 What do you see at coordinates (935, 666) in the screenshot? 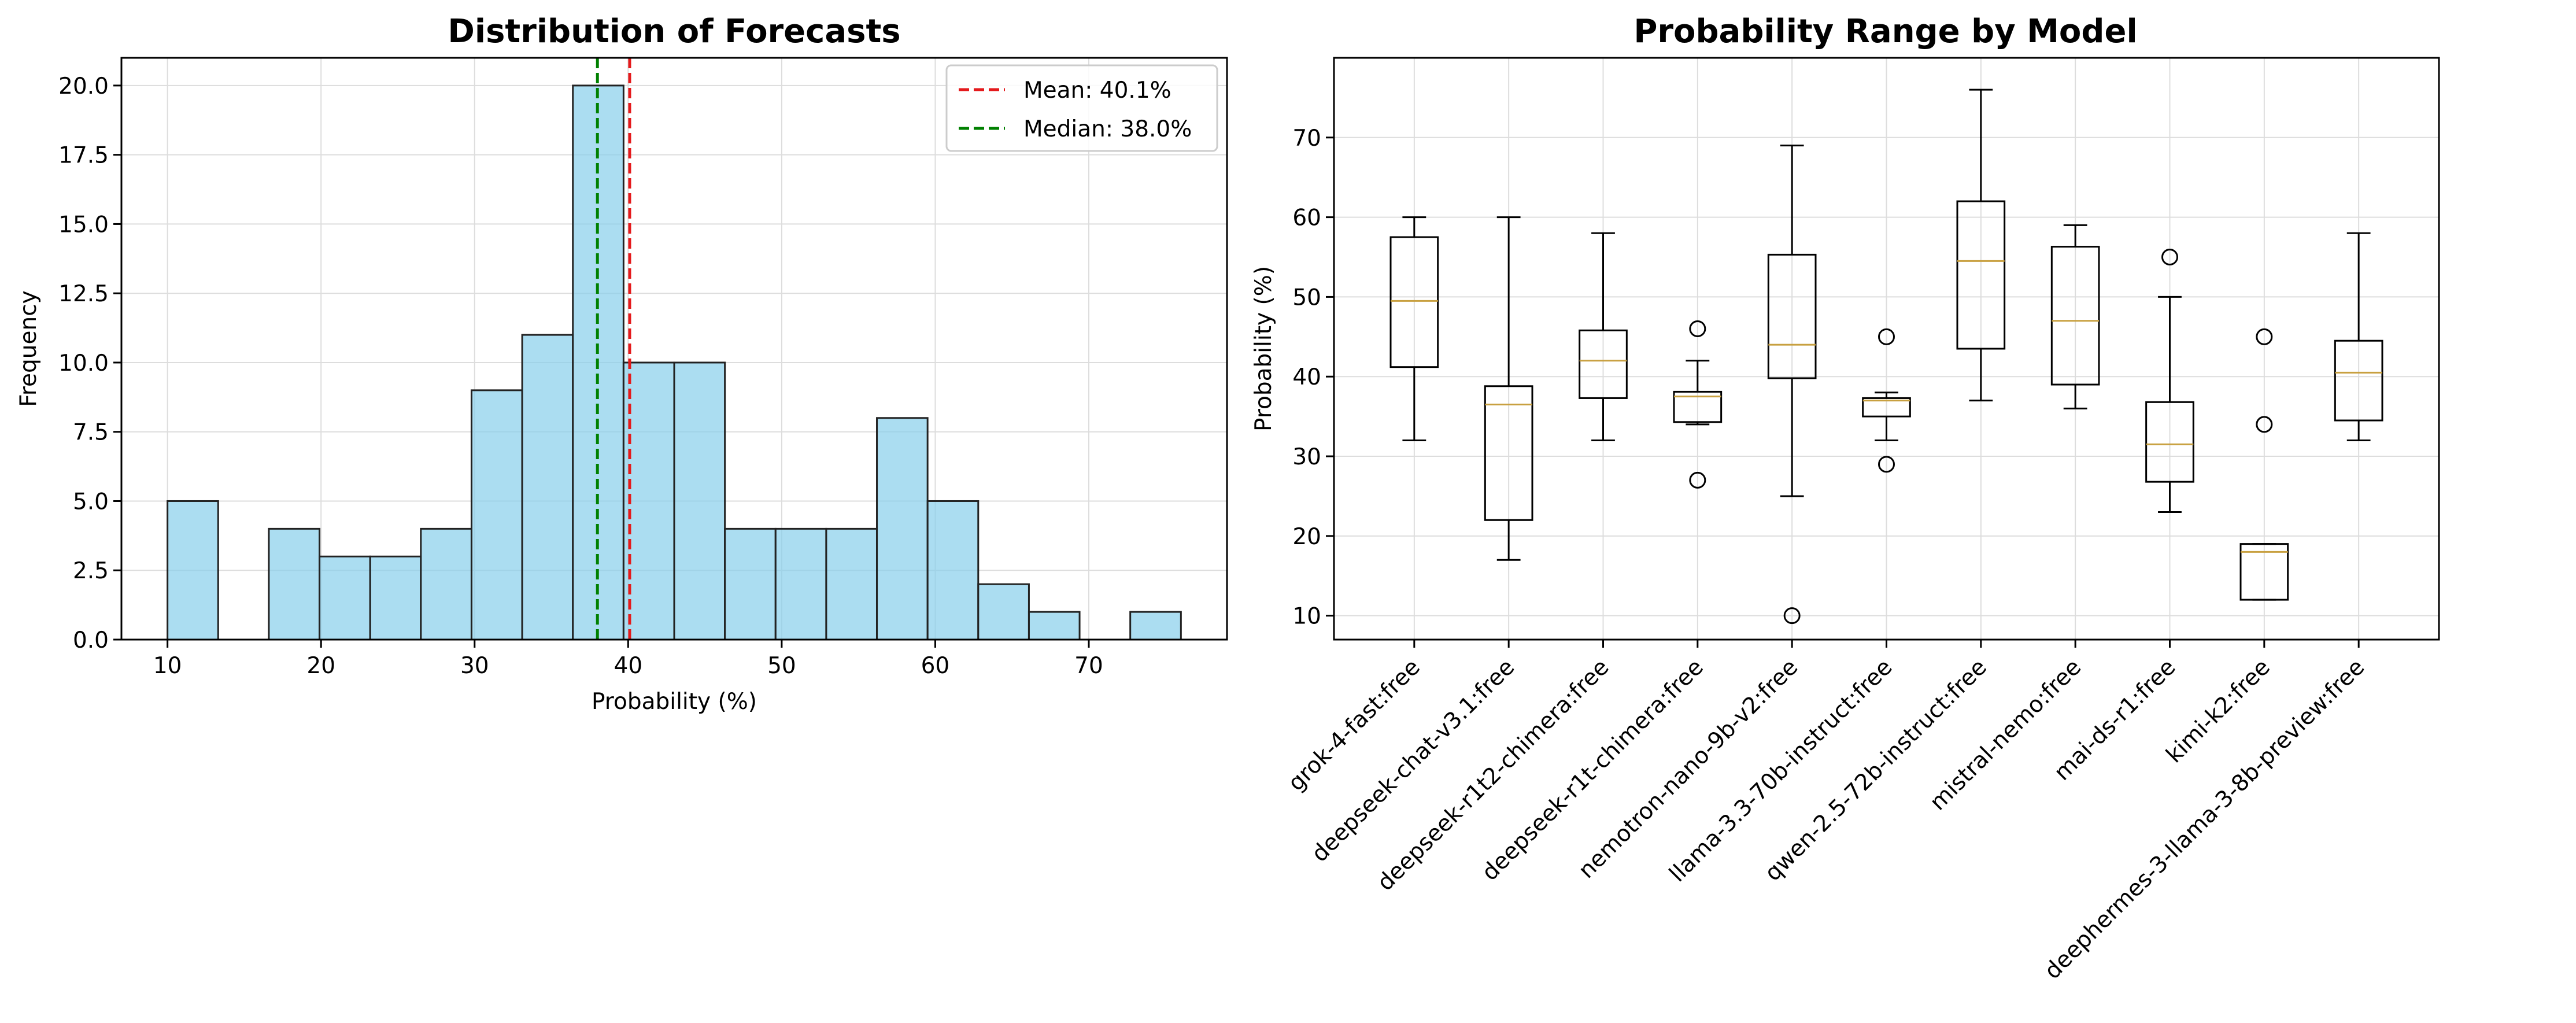
I see `x-tick-label: 60` at bounding box center [935, 666].